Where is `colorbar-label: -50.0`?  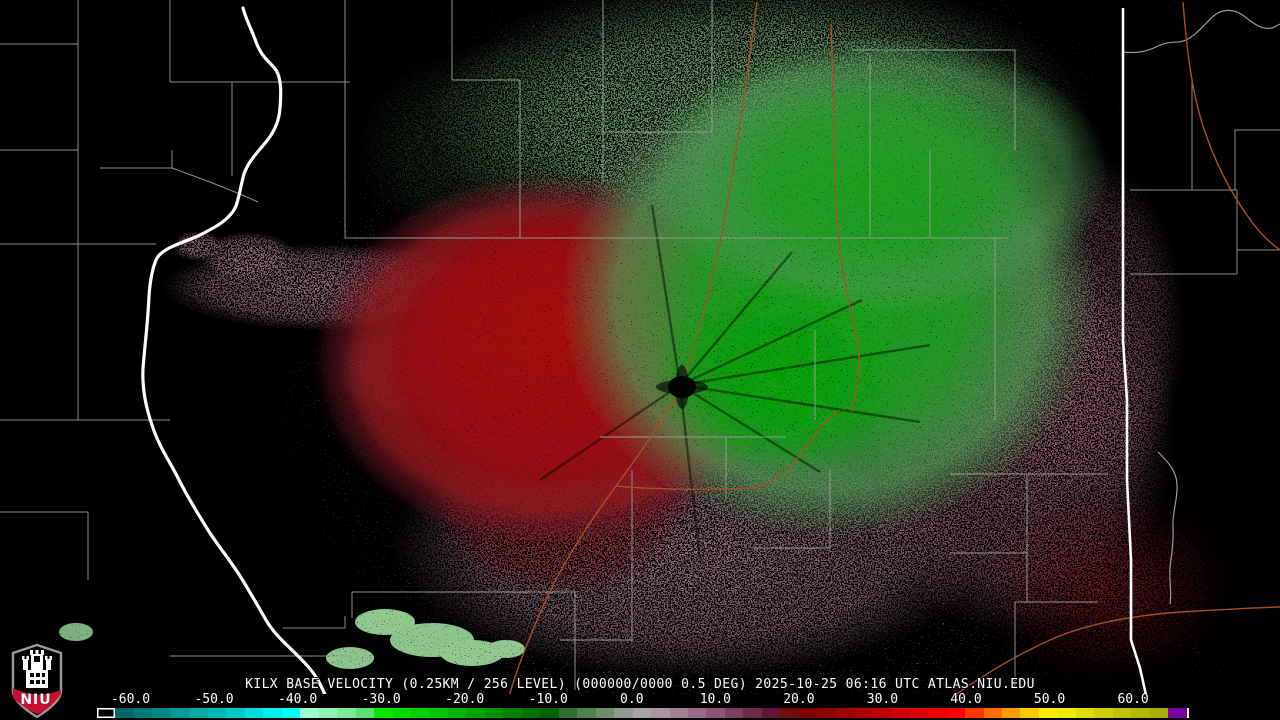 colorbar-label: -50.0 is located at coordinates (214, 699).